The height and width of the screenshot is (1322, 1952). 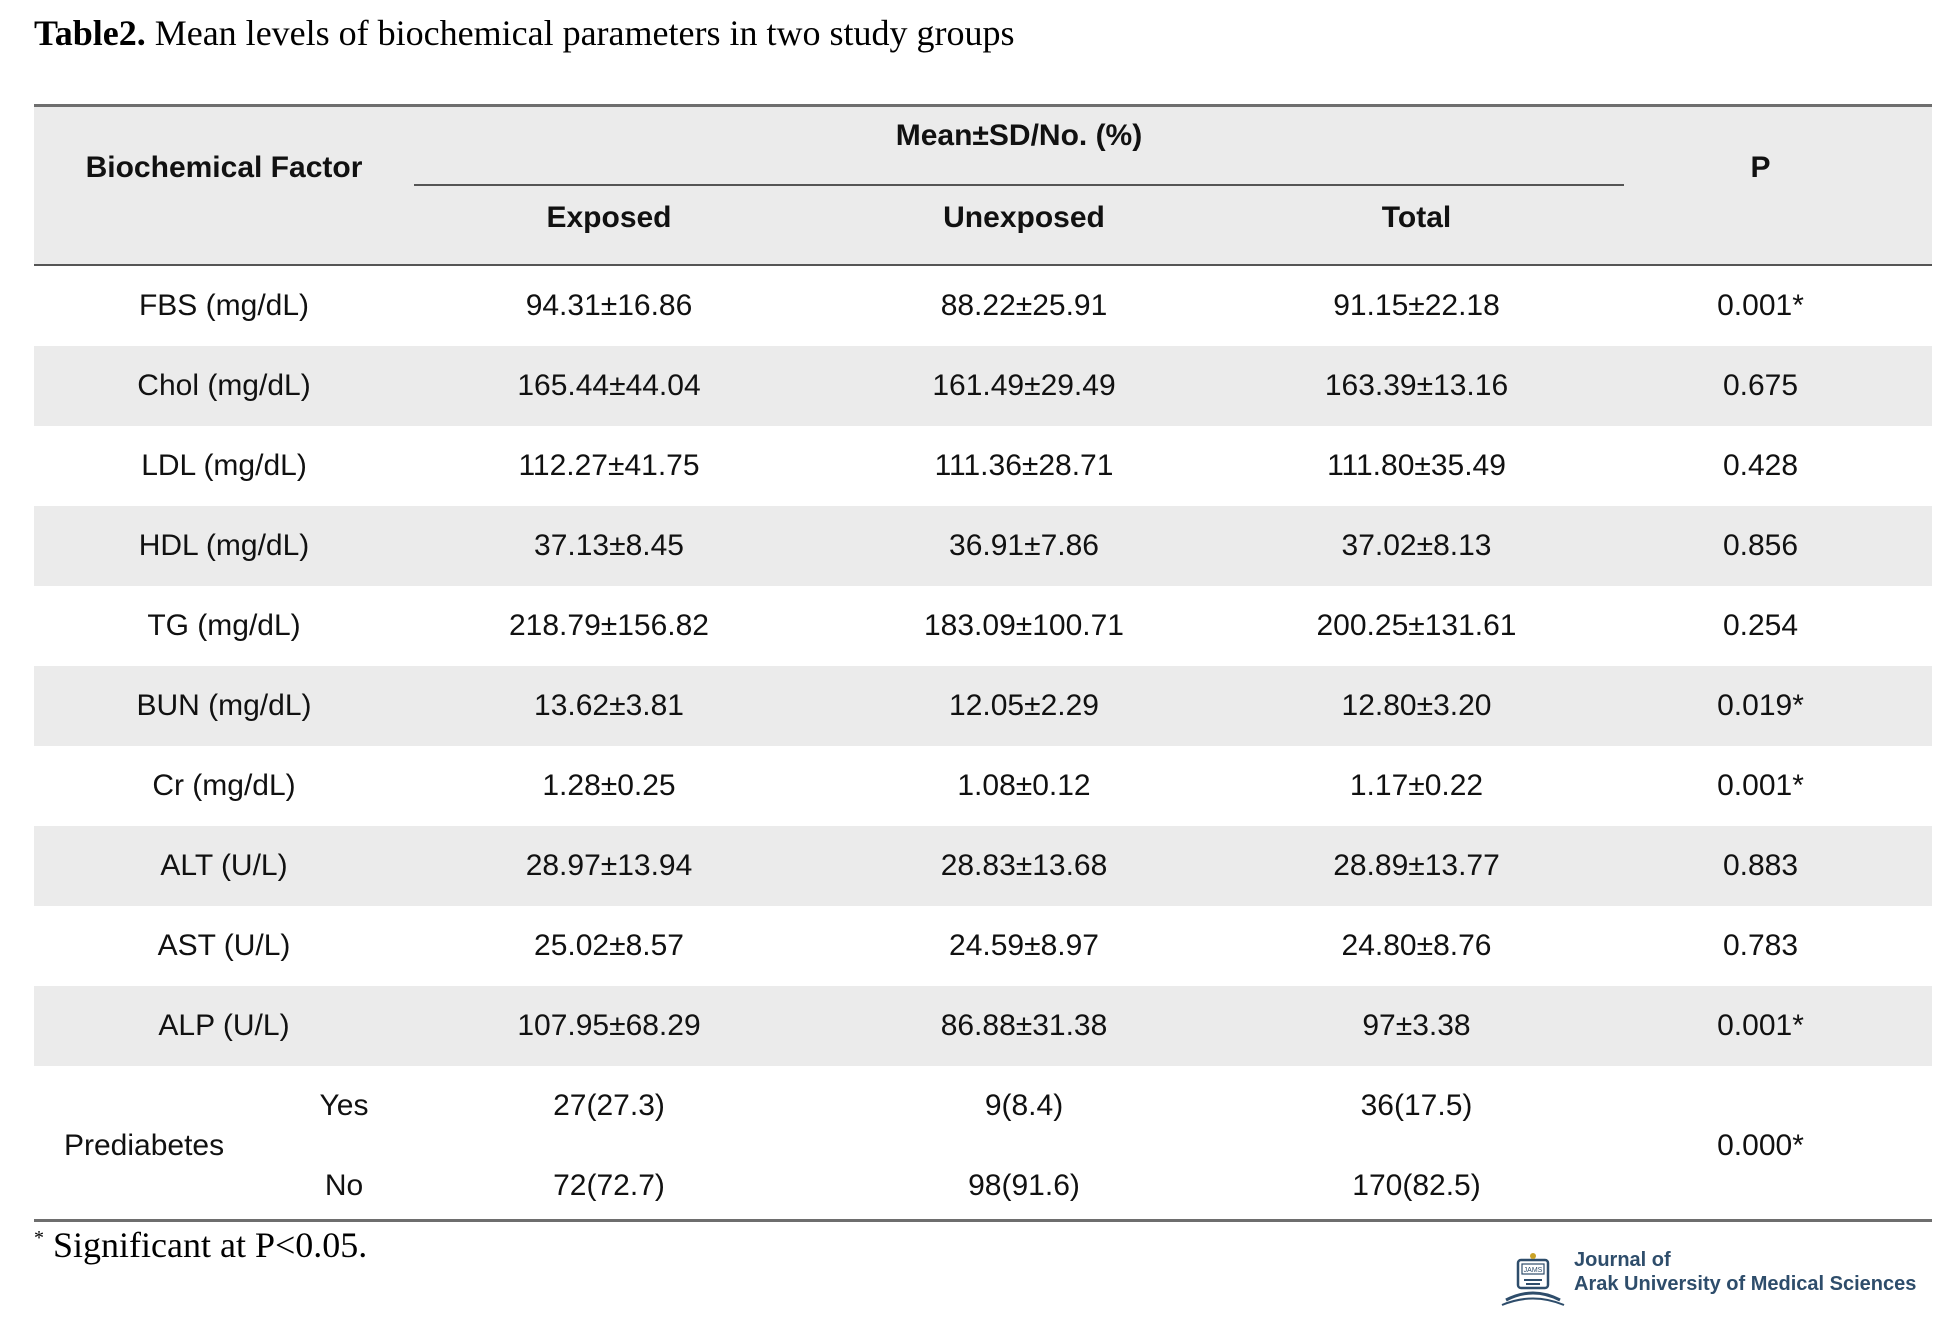 I want to click on cell-total: 111.80±35.49, so click(x=1416, y=465).